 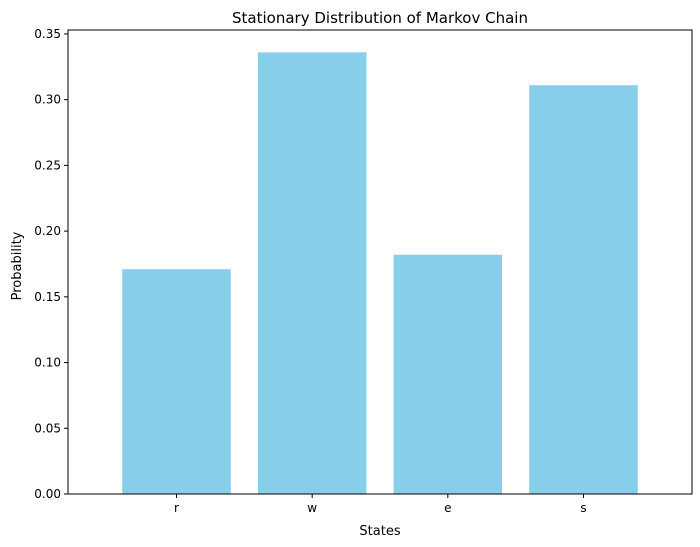 I want to click on y-tick-label: 0.20, so click(x=47, y=231).